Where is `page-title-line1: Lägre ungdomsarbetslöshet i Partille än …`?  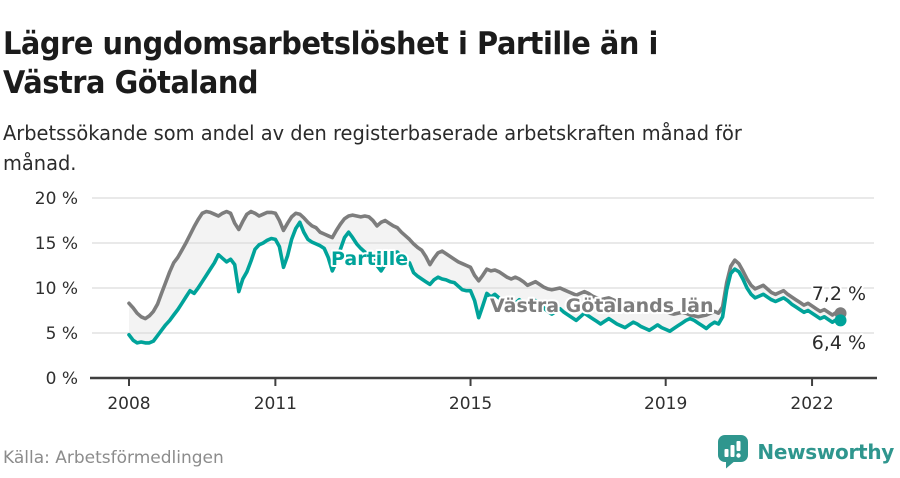
page-title-line1: Lägre ungdomsarbetslöshet i Partille än … is located at coordinates (330, 43).